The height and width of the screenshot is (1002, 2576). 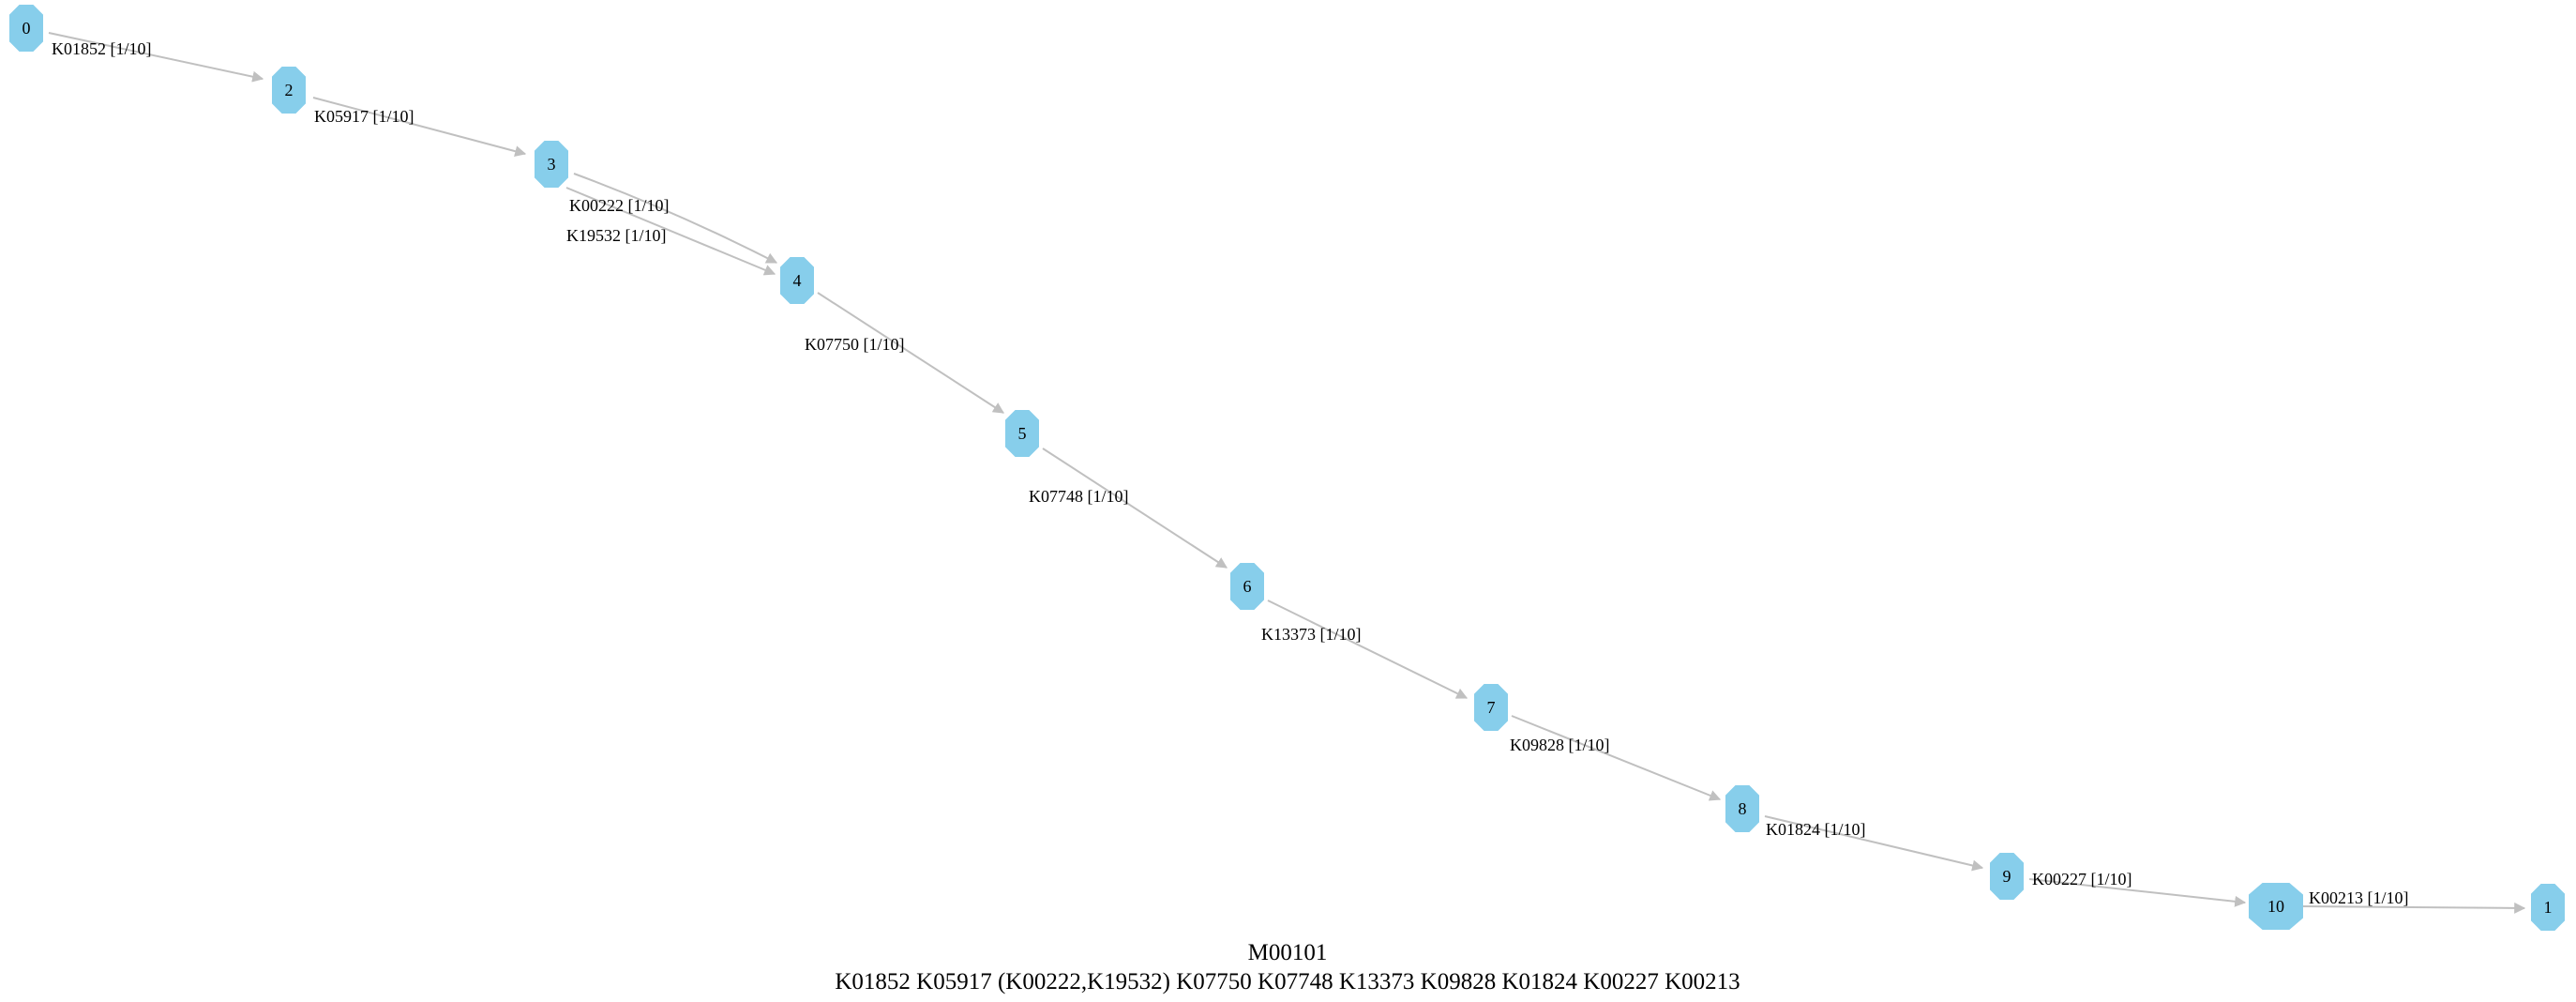 What do you see at coordinates (619, 205) in the screenshot?
I see `edge-label-3-4-a: K00222 [1/10]` at bounding box center [619, 205].